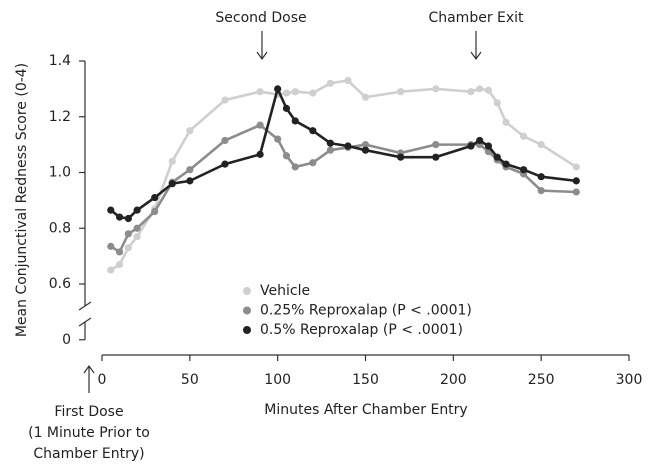 The height and width of the screenshot is (466, 653). Describe the element at coordinates (102, 380) in the screenshot. I see `x-tick-label: 0` at that location.